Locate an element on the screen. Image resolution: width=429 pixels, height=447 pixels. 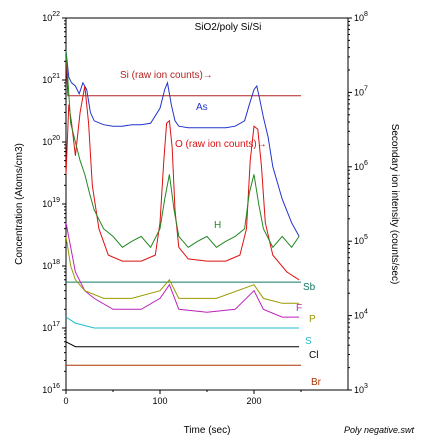
y-tick-label-left: 1018 is located at coordinates (51, 265).